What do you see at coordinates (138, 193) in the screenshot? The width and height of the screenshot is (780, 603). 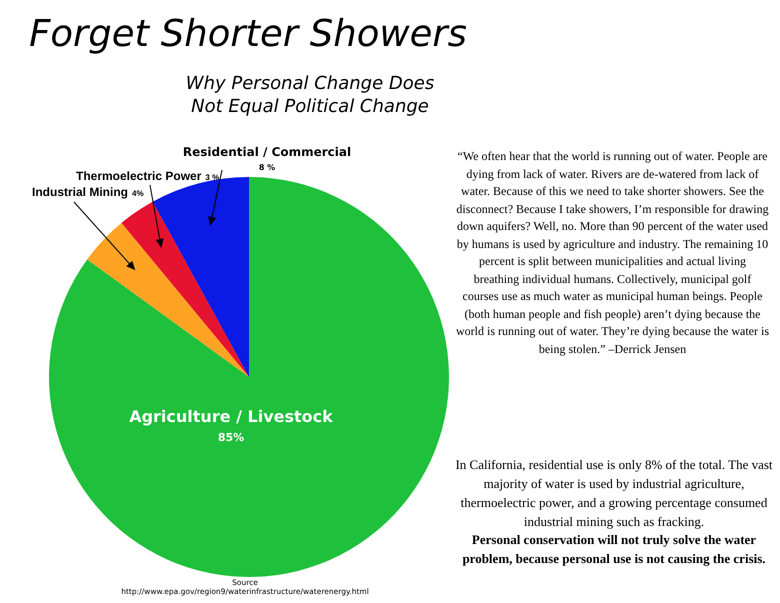 I see `data-label: 4%` at bounding box center [138, 193].